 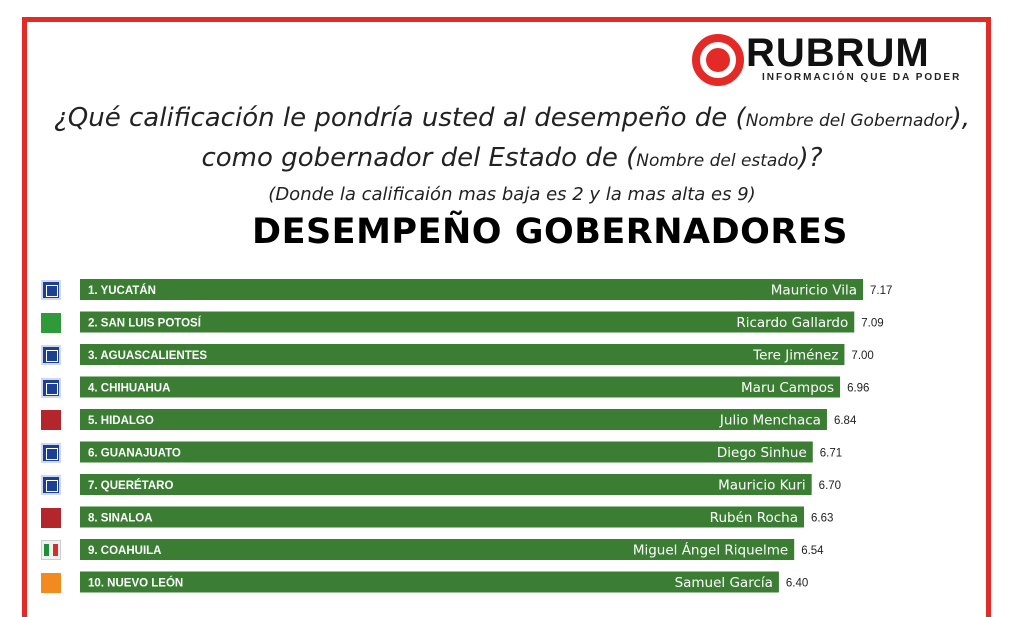 What do you see at coordinates (134, 454) in the screenshot?
I see `category-label-6: 6. GUANAJUATO` at bounding box center [134, 454].